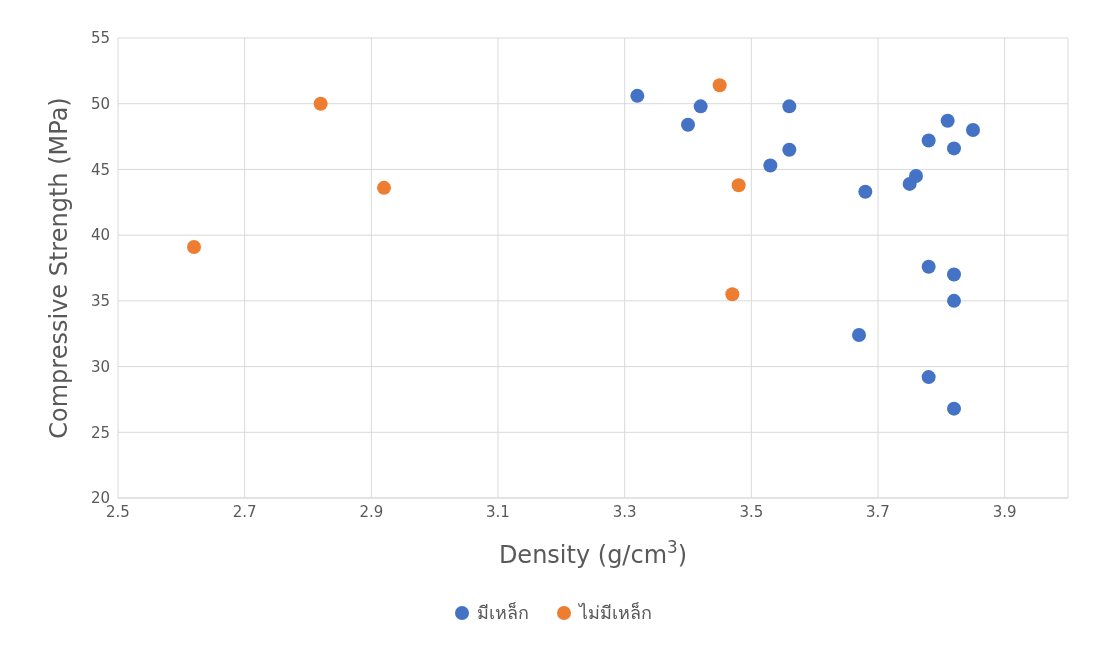 This screenshot has width=1108, height=653. Describe the element at coordinates (100, 38) in the screenshot. I see `y-tick-label: 55` at that location.